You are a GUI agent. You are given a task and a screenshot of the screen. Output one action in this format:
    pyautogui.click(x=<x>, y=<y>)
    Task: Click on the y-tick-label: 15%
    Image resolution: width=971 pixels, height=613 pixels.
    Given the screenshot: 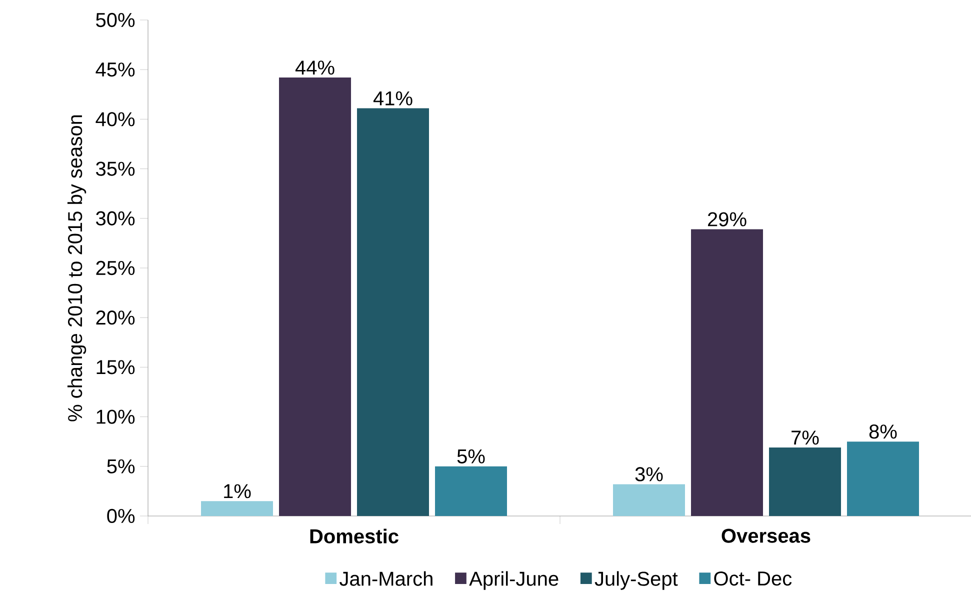 What is the action you would take?
    pyautogui.click(x=115, y=367)
    